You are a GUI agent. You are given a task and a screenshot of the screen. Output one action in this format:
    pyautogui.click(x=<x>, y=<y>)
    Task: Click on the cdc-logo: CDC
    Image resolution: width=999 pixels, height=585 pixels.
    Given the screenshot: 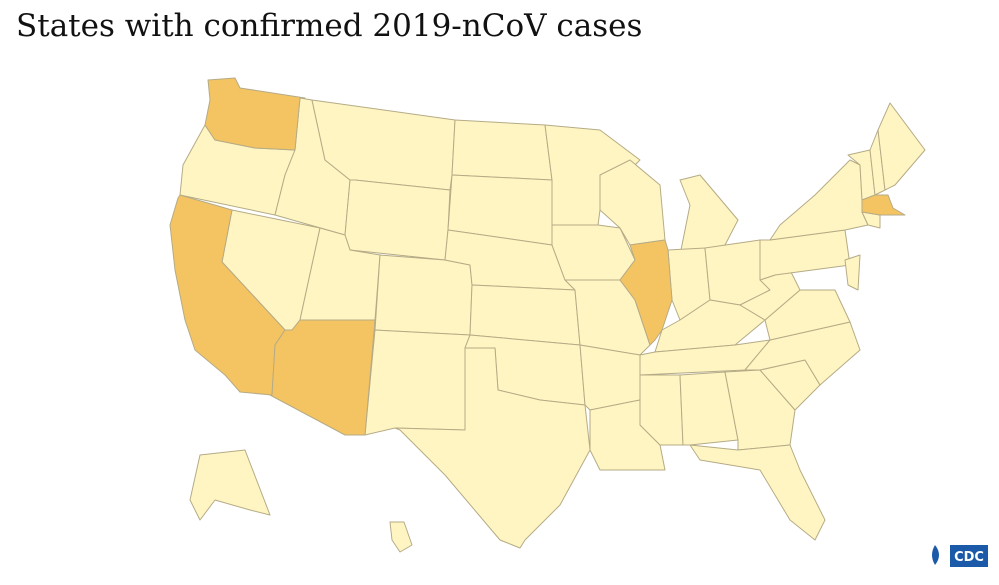 What is the action you would take?
    pyautogui.click(x=960, y=556)
    